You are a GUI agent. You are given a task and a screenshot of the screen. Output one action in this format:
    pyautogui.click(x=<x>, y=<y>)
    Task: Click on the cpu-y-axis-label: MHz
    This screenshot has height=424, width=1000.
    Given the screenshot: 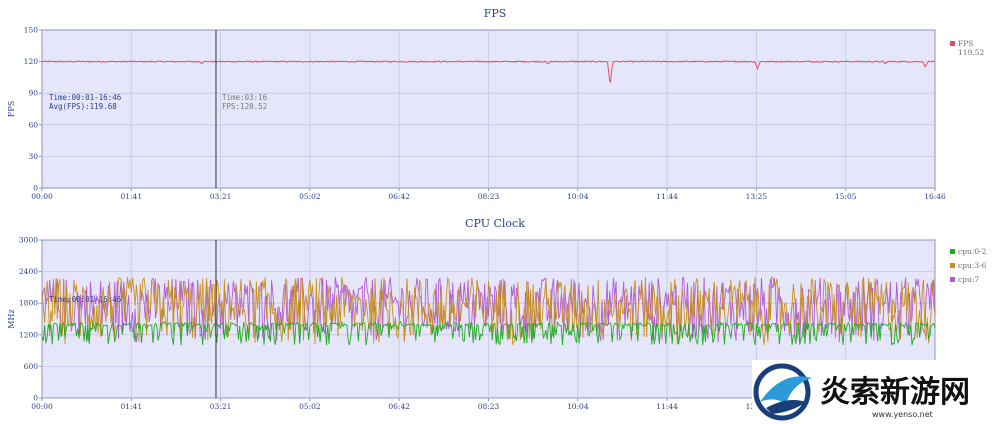 What is the action you would take?
    pyautogui.click(x=11, y=318)
    